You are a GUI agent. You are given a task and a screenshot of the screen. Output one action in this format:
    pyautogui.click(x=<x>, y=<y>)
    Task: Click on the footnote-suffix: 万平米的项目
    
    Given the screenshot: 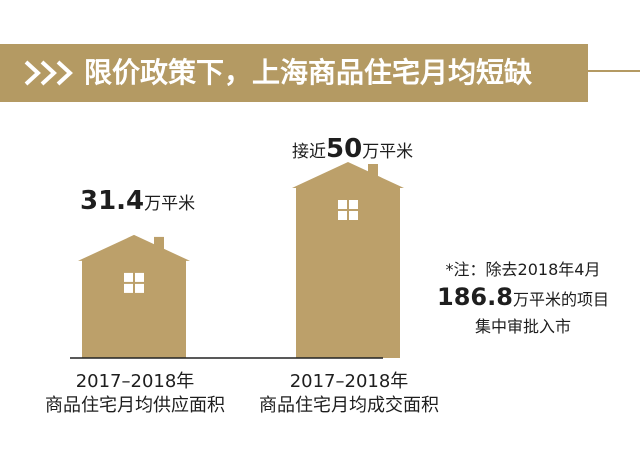 What is the action you would take?
    pyautogui.click(x=560, y=299)
    